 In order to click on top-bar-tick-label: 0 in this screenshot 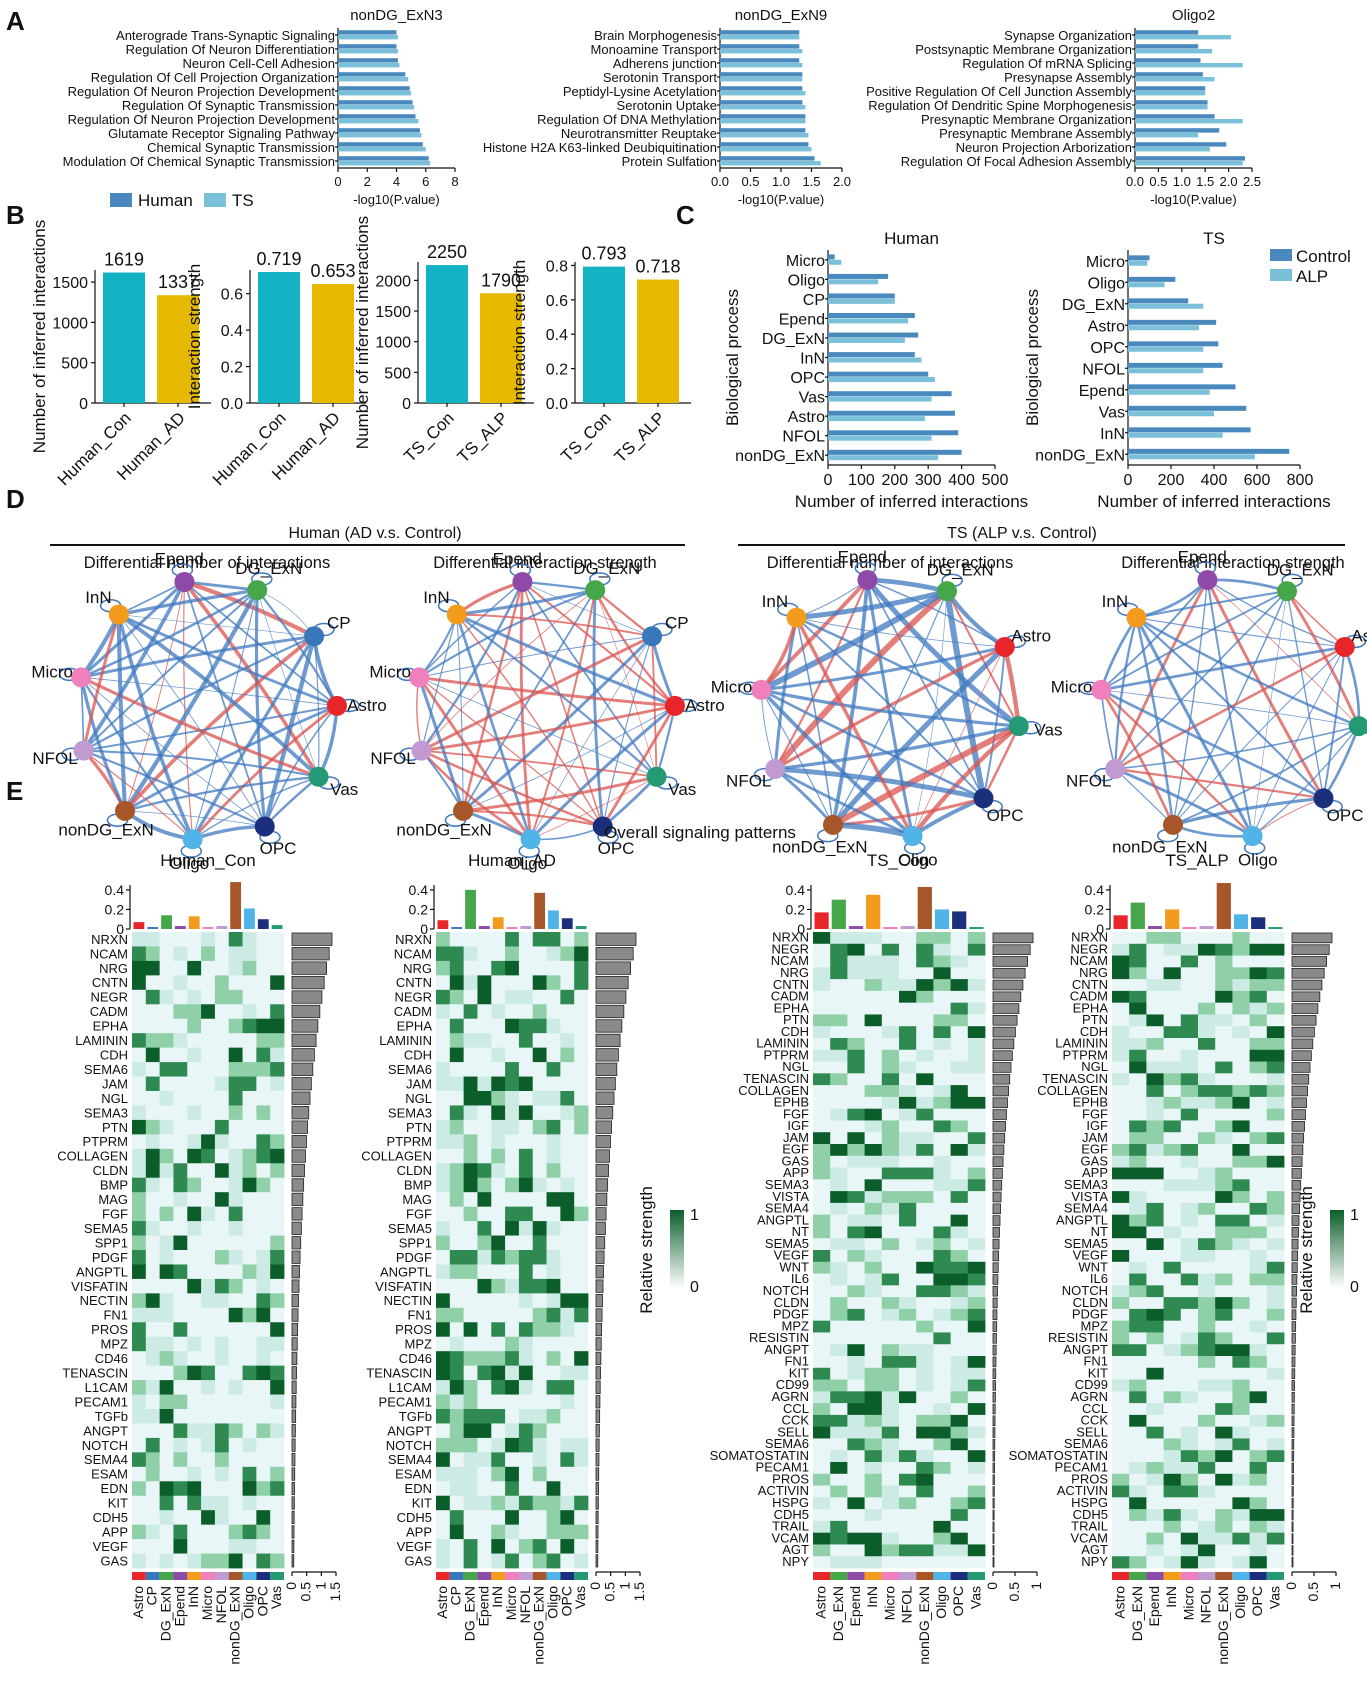, I will do `click(801, 929)`.